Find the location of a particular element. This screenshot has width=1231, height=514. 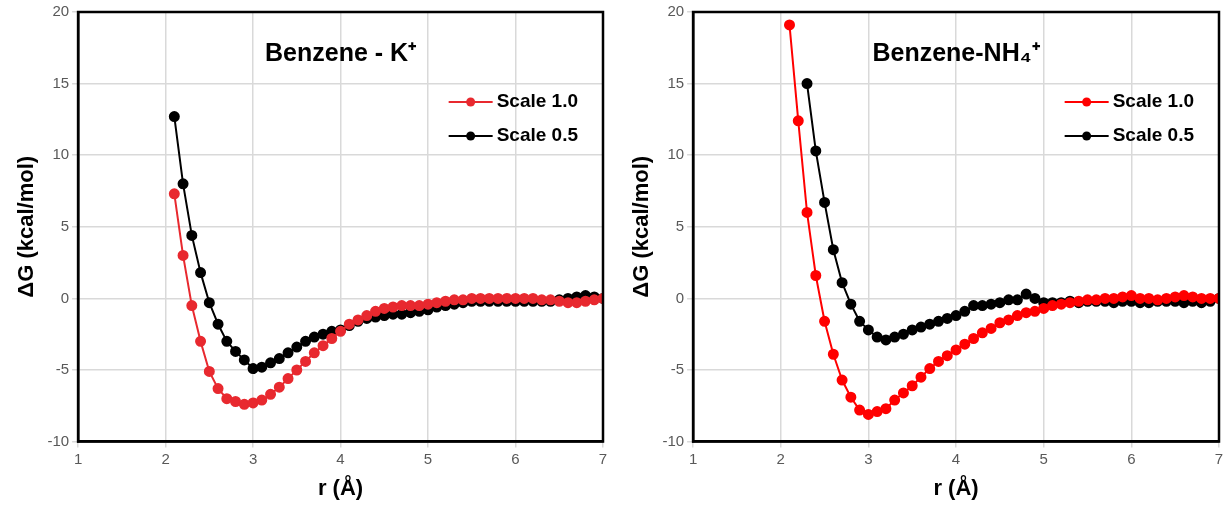

legend-label: Scale 1.0 is located at coordinates (1153, 101).